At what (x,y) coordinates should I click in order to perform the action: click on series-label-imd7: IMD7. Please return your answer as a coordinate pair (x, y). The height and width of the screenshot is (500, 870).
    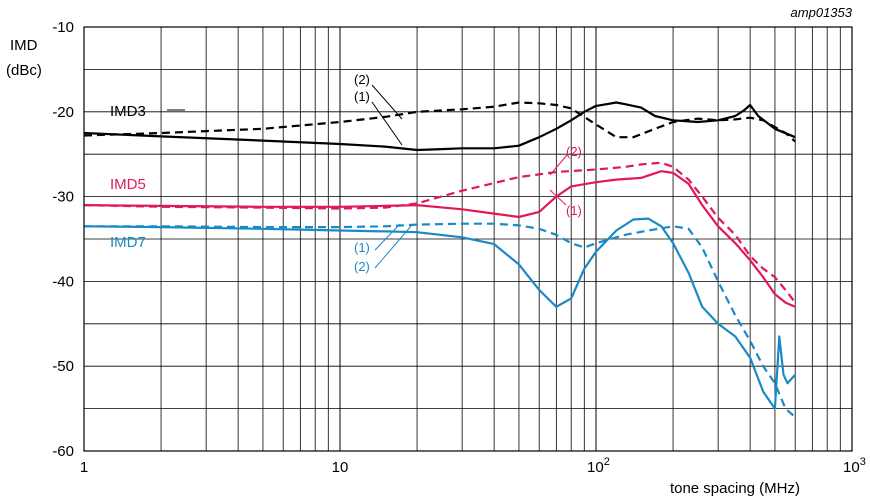
    Looking at the image, I should click on (128, 242).